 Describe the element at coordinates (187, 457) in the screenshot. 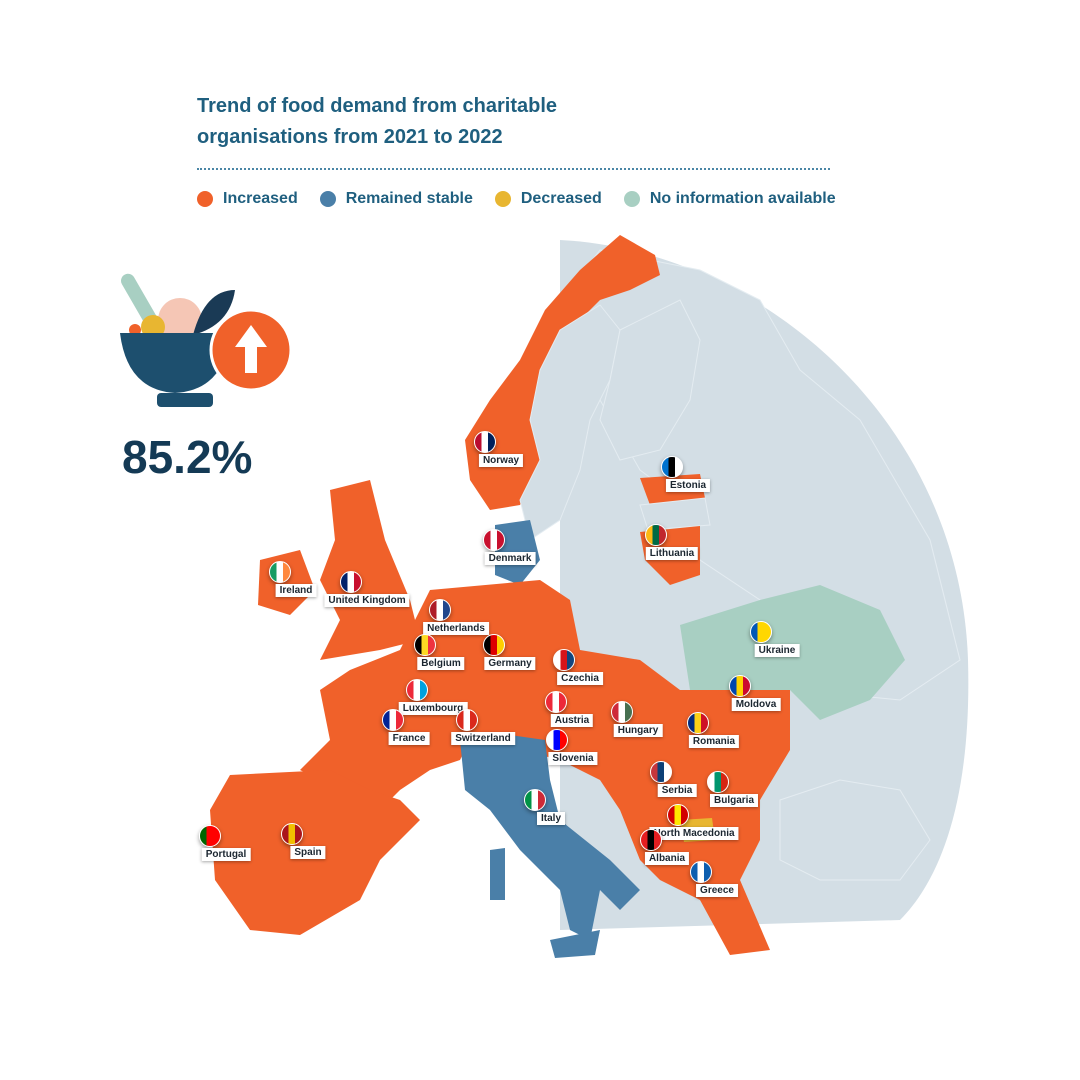

I see `stat-percentage: 85.2%` at that location.